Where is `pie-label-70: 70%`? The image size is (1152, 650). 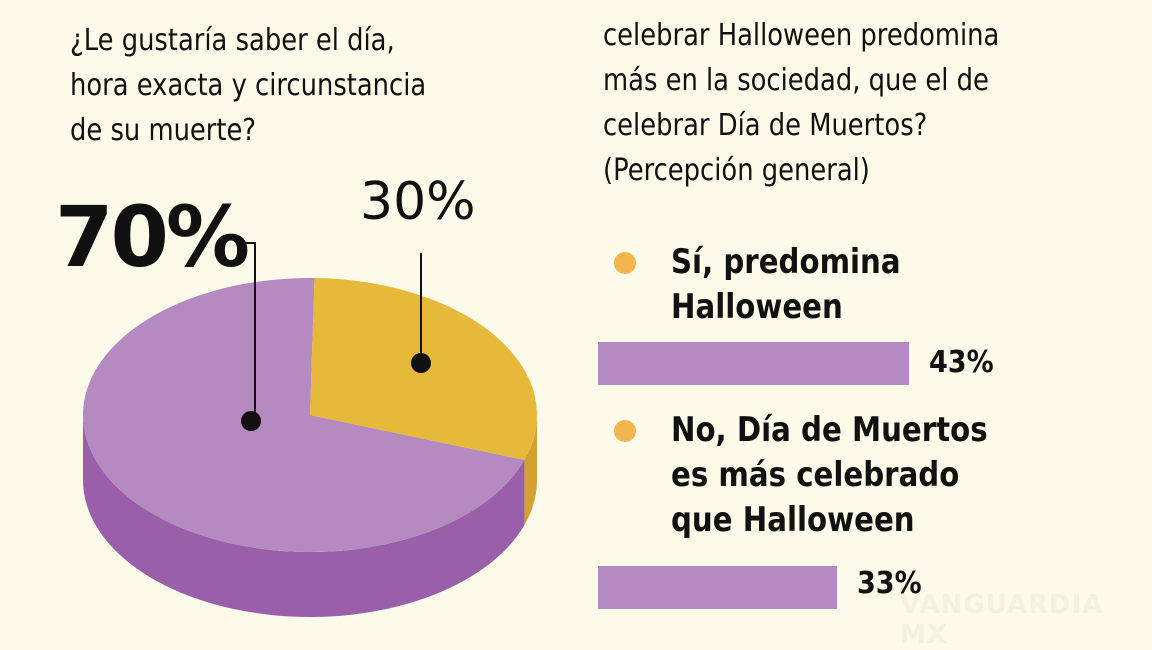
pie-label-70: 70% is located at coordinates (152, 237).